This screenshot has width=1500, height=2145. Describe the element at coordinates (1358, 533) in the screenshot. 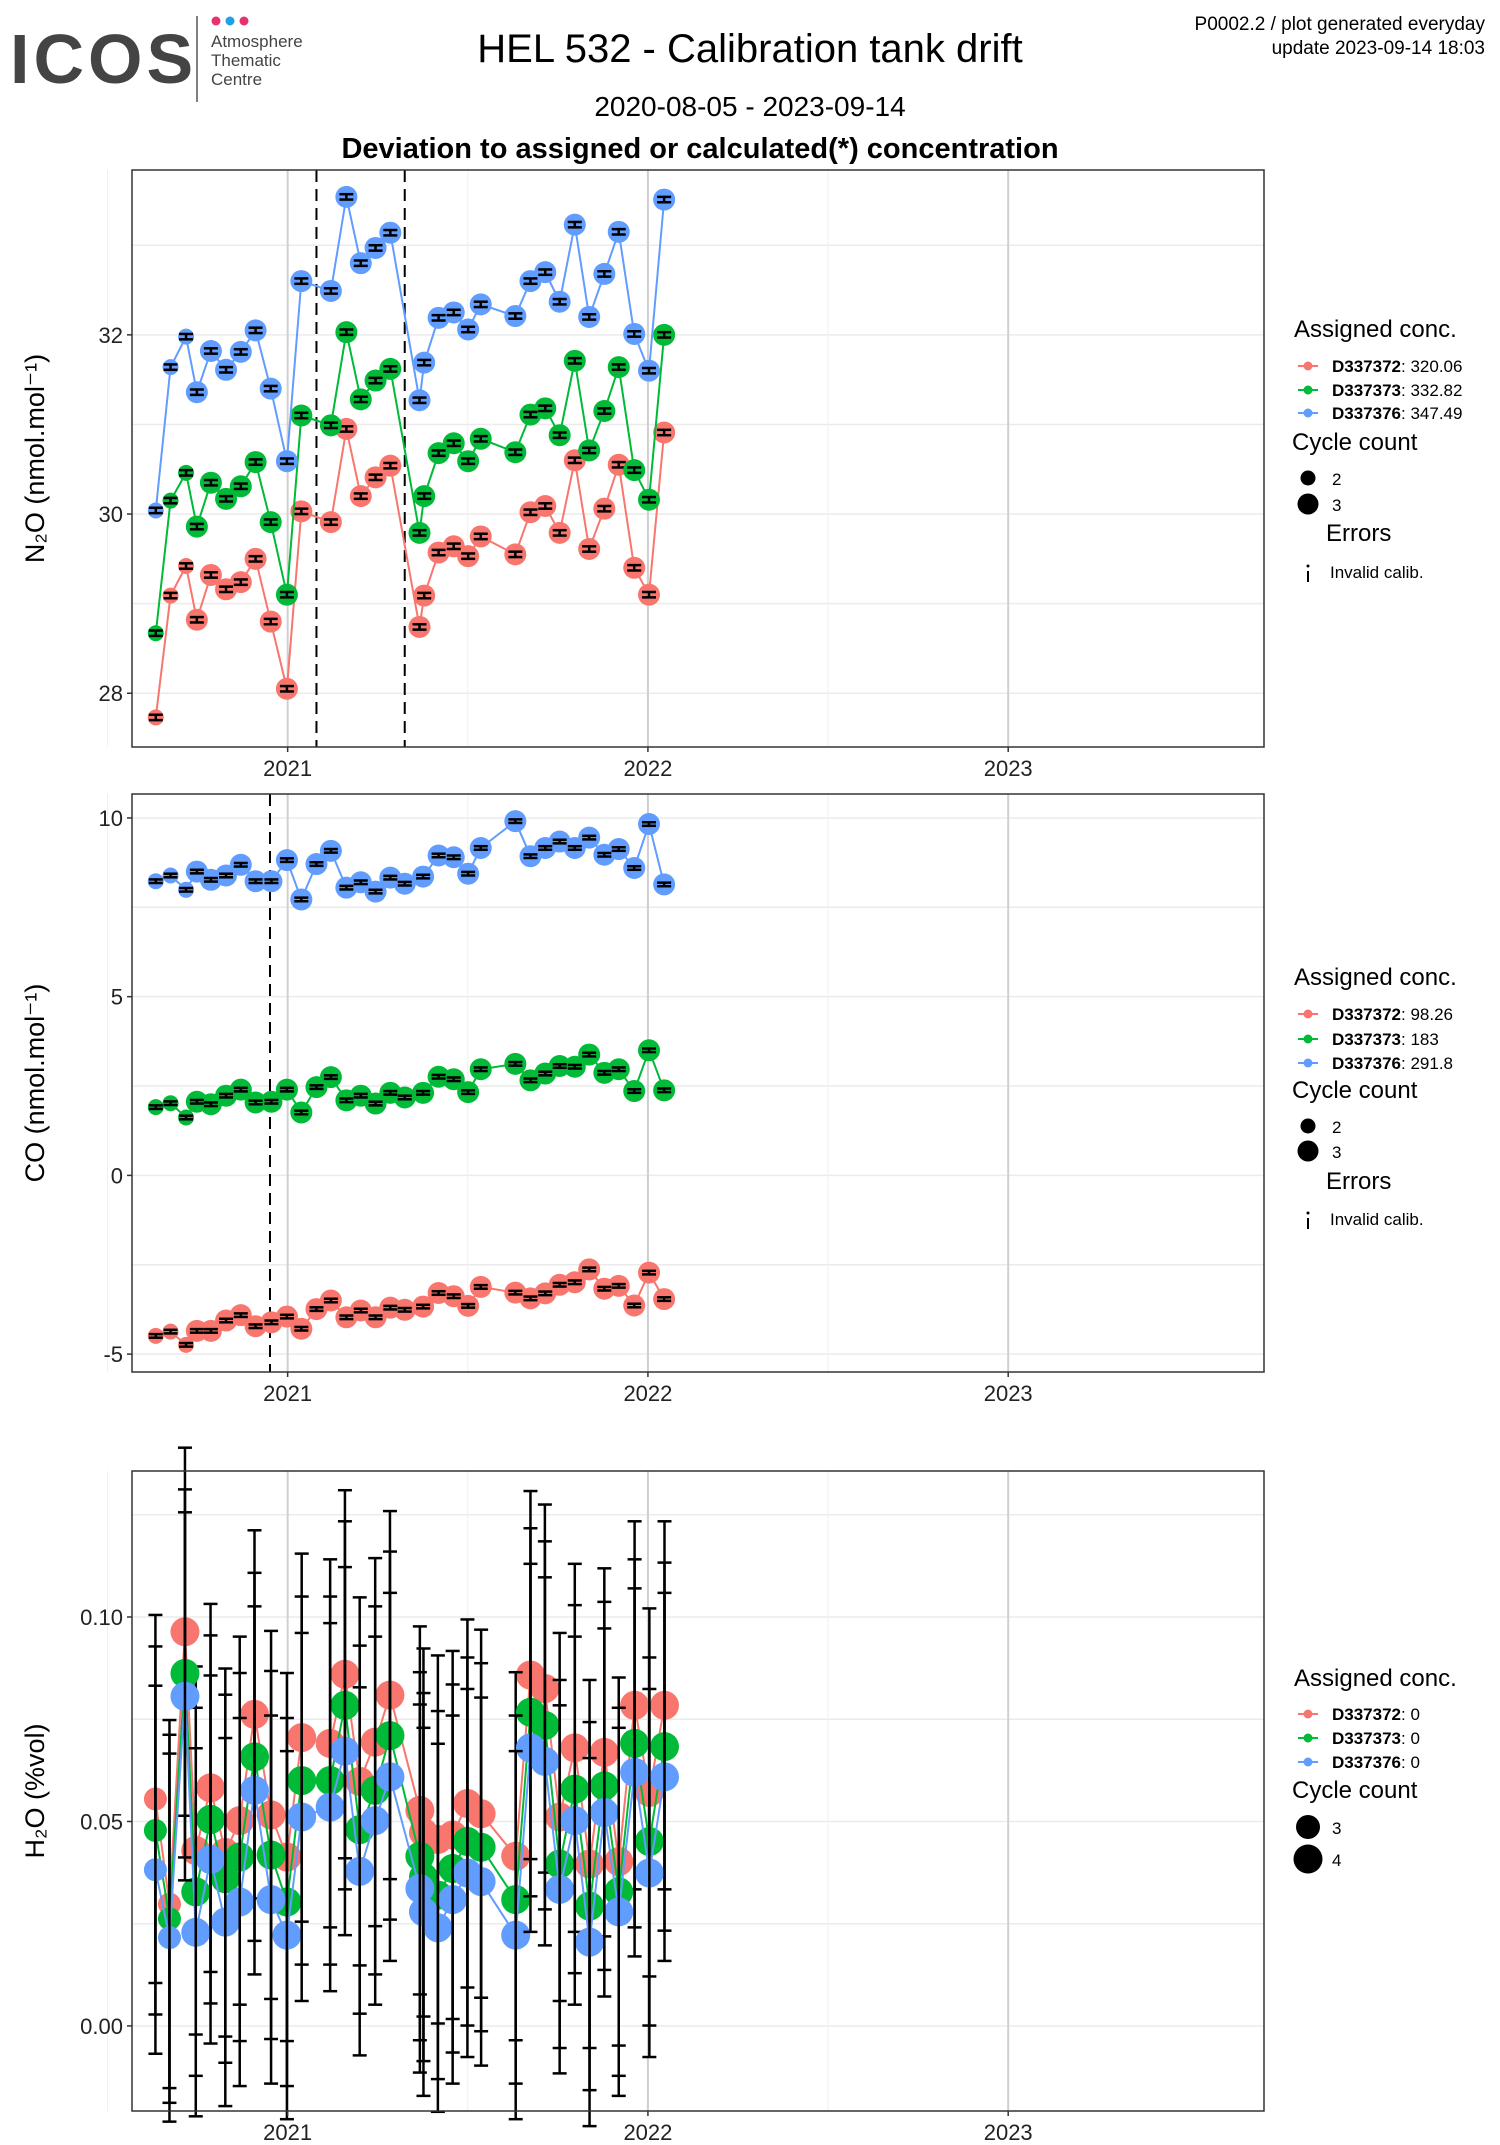

I see `legend-title-errors: Errors` at that location.